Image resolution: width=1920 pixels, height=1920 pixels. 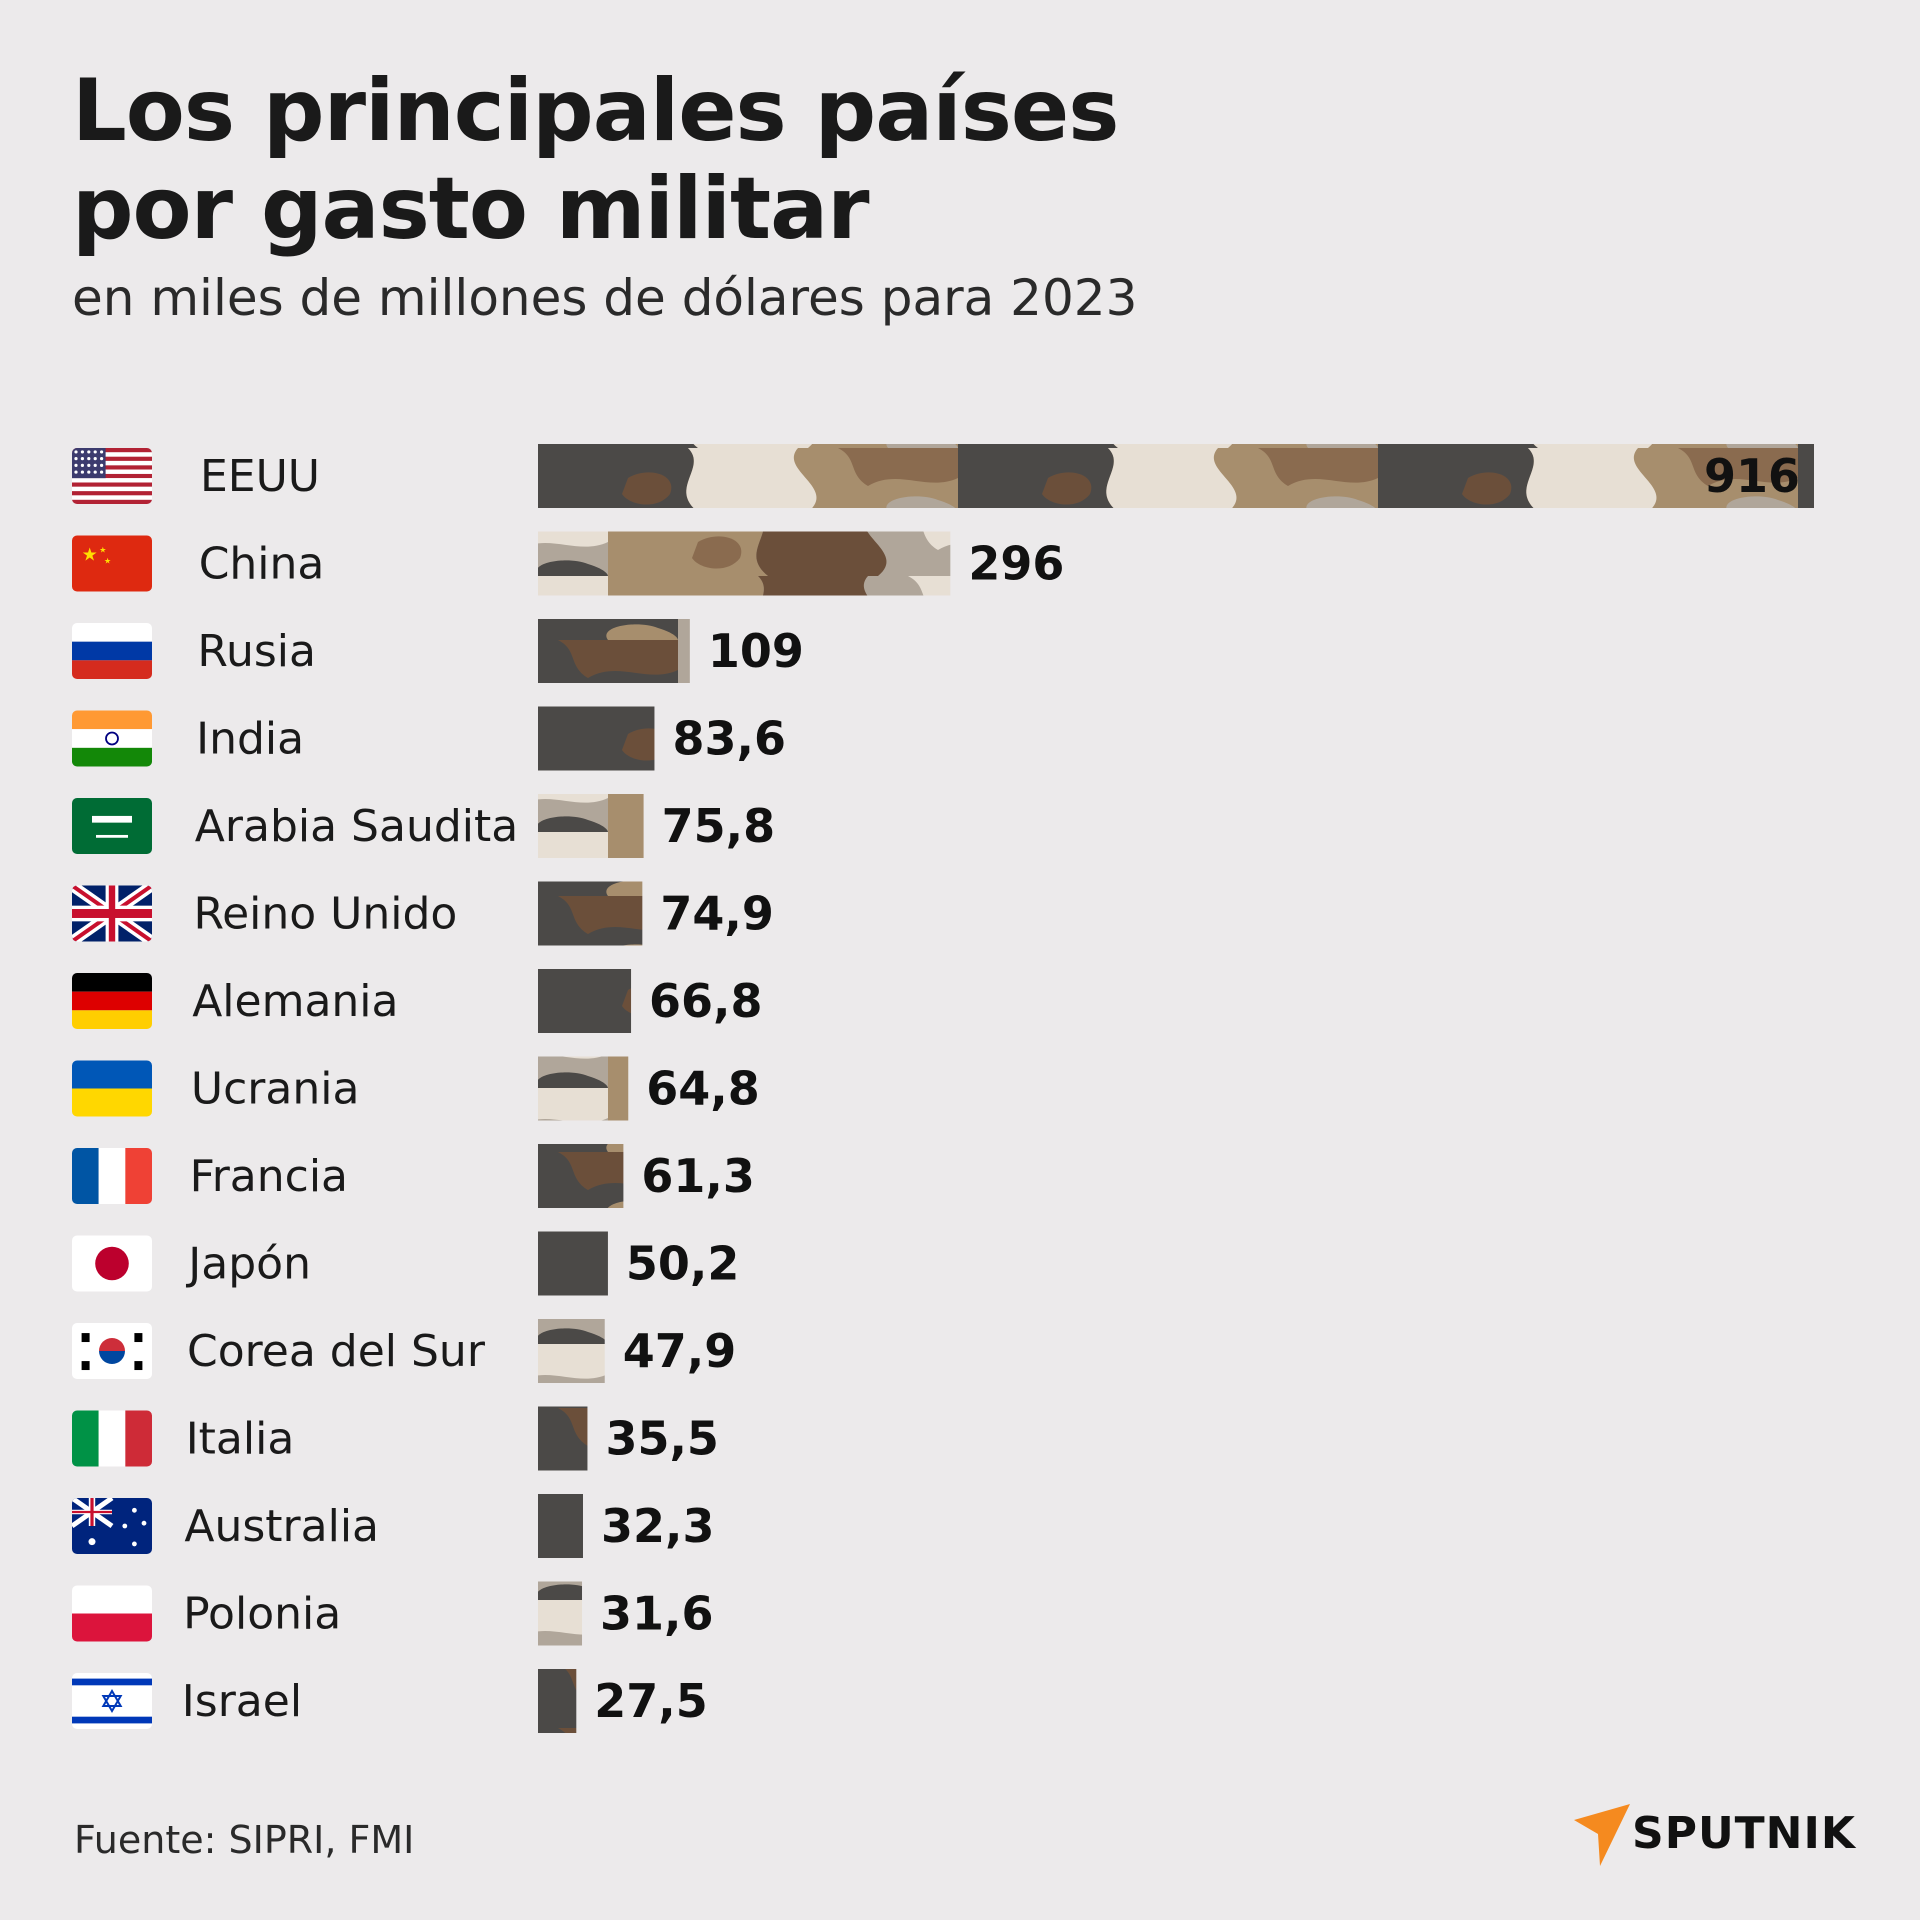 I want to click on bar-row: Israel 27,5, so click(x=390, y=1701).